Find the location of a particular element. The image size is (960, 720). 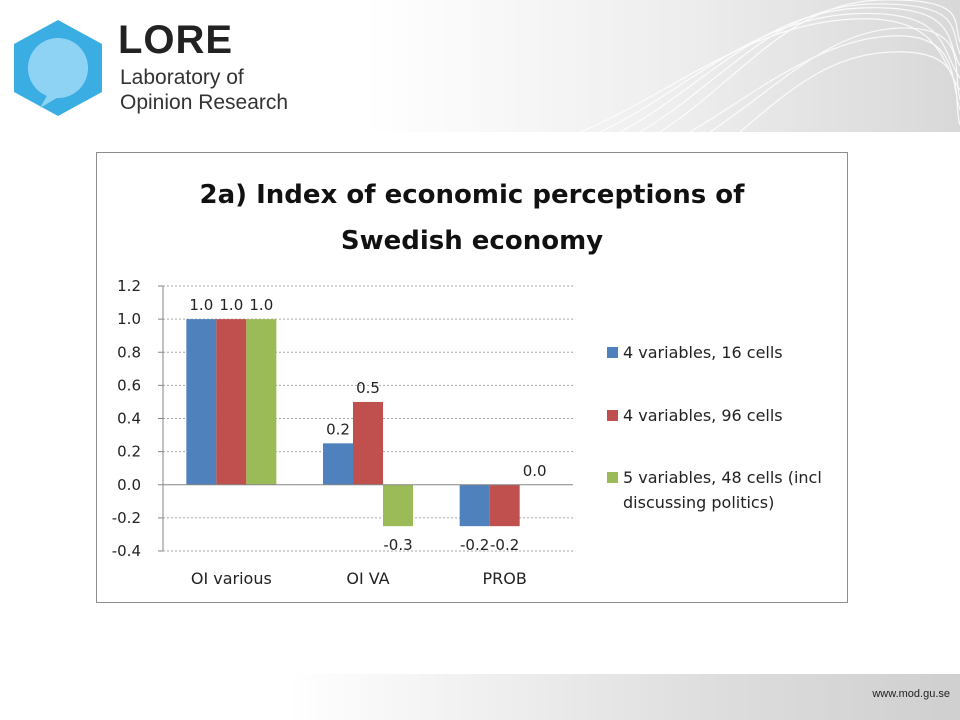

legend-label: 4 variables, 16 cells is located at coordinates (703, 352).